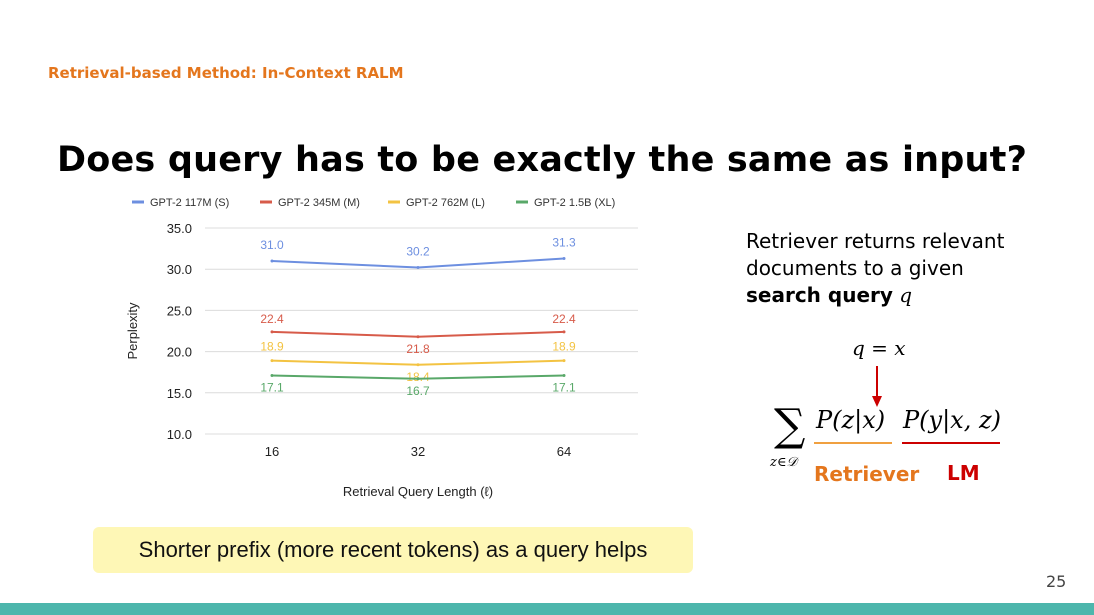 The width and height of the screenshot is (1094, 615). Describe the element at coordinates (564, 347) in the screenshot. I see `data-label-2-2: 18.9` at that location.